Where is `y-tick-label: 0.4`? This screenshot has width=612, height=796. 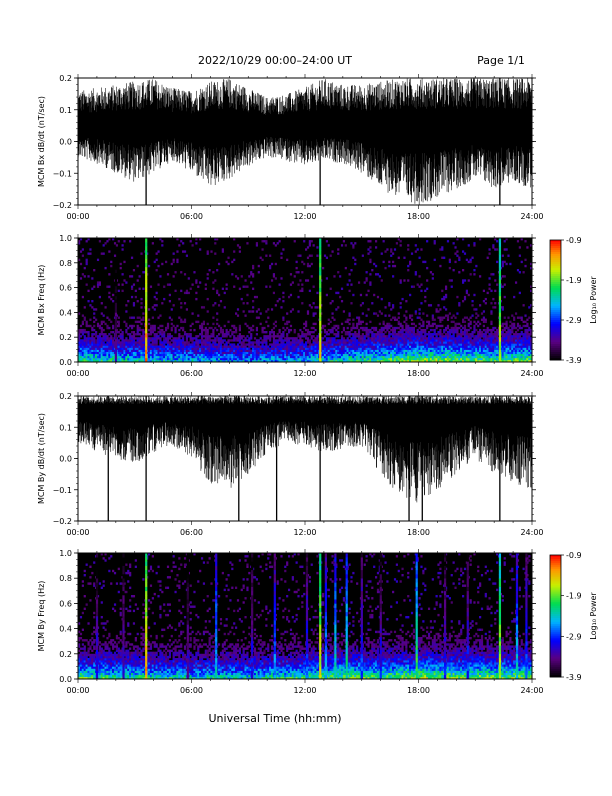
y-tick-label: 0.4 is located at coordinates (65, 312).